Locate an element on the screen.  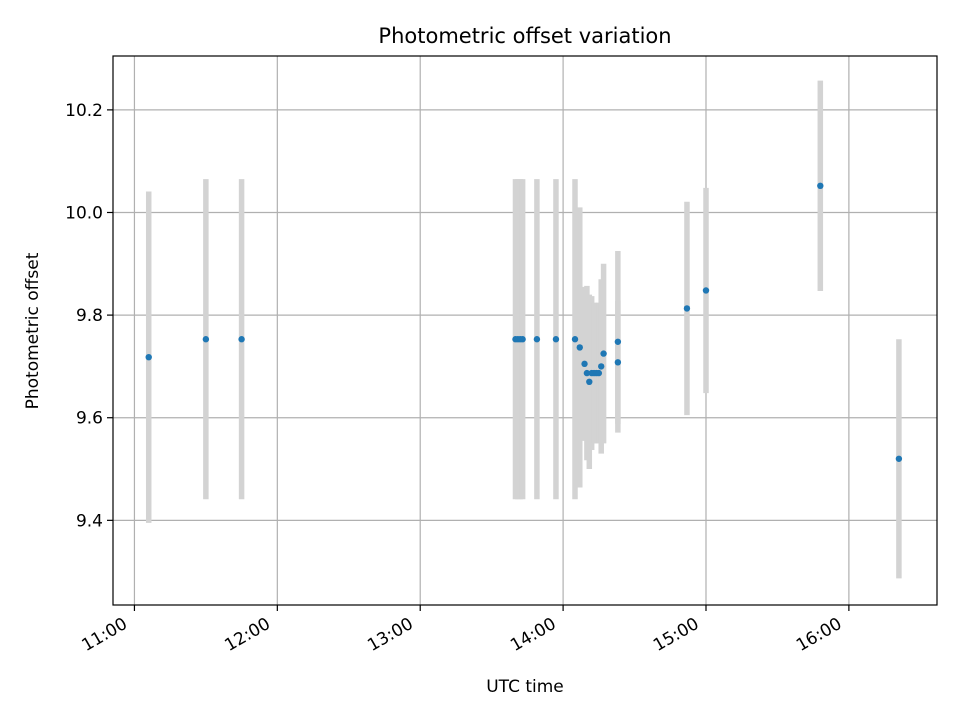
x-axis-label: UTC time is located at coordinates (525, 687).